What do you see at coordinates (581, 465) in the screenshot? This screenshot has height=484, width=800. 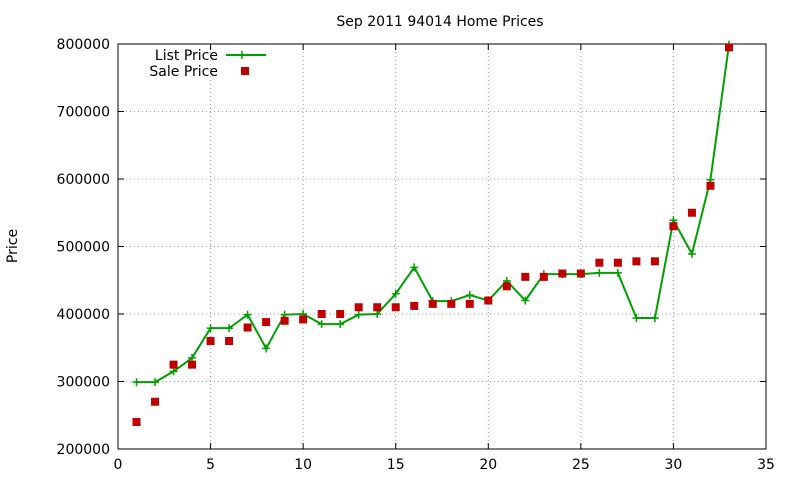 I see `x-tick-label: 25` at bounding box center [581, 465].